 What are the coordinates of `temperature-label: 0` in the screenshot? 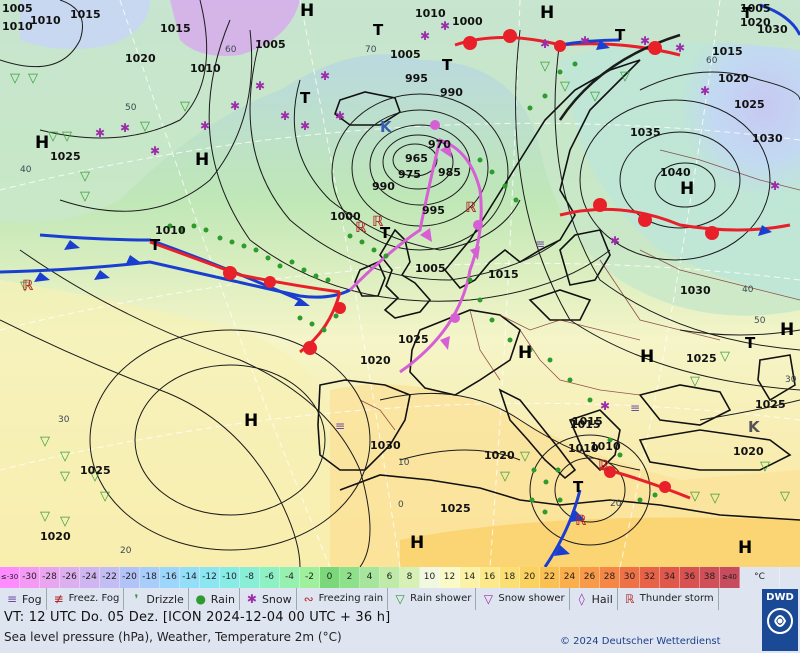 It's located at (401, 505).